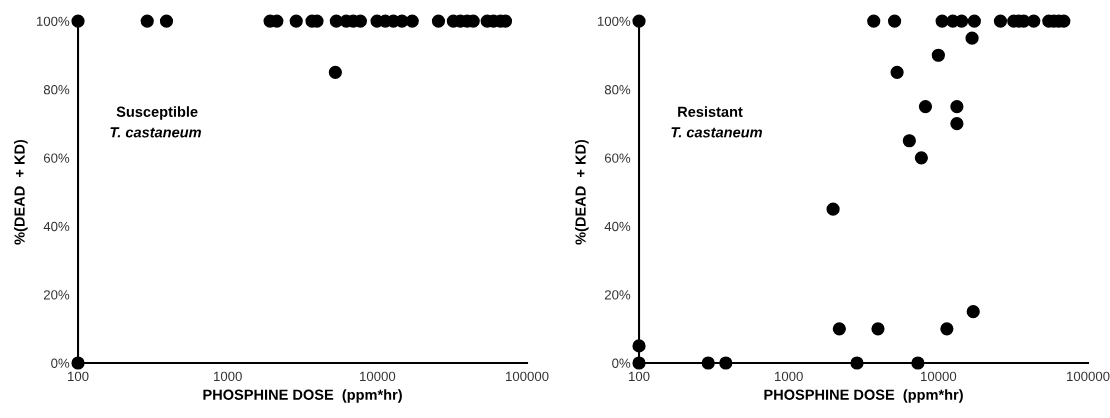  Describe the element at coordinates (157, 113) in the screenshot. I see `annotation: Susceptible` at that location.